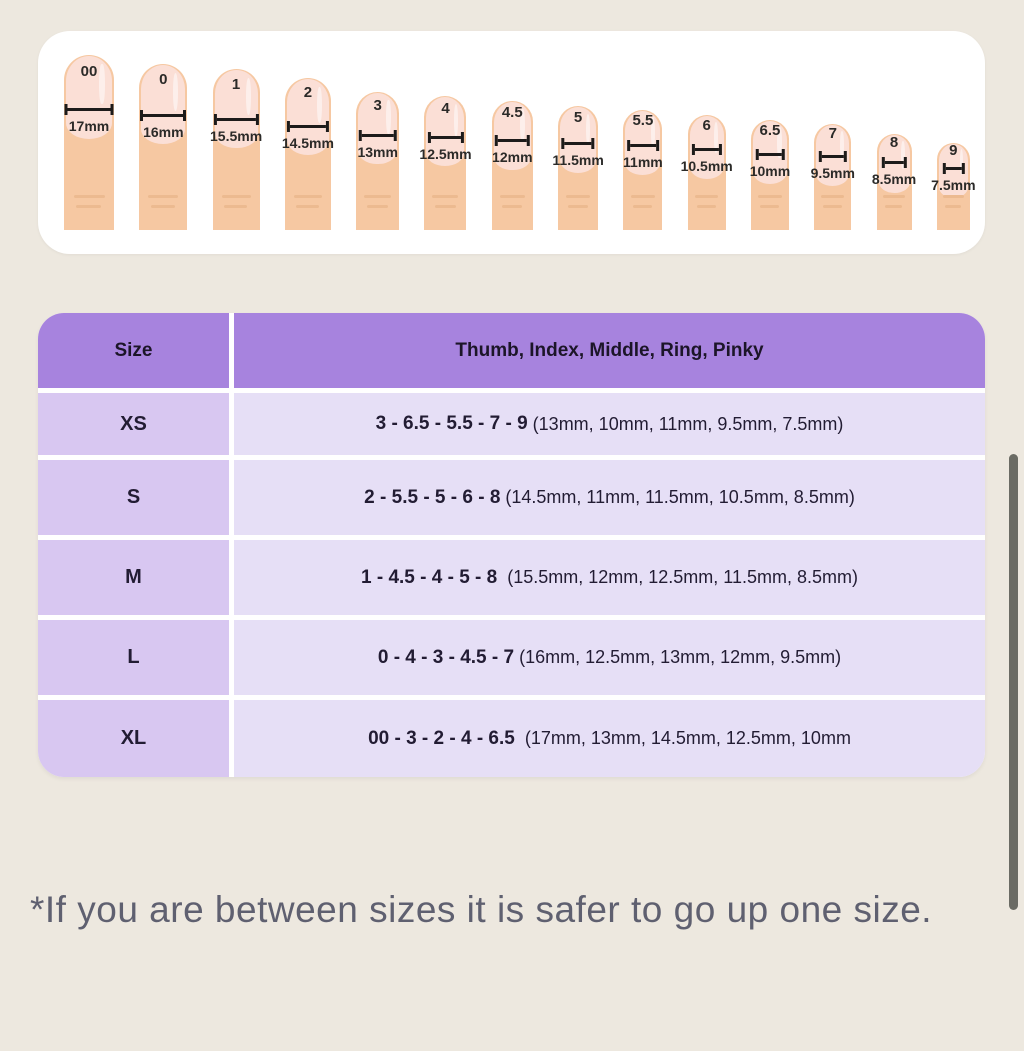 The width and height of the screenshot is (1024, 1051). What do you see at coordinates (163, 79) in the screenshot?
I see `nail-size-label: 0` at bounding box center [163, 79].